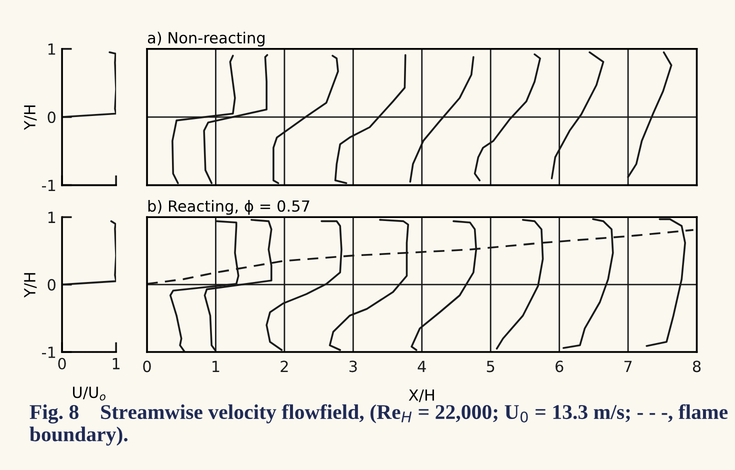  I want to click on x-tick-label: 8, so click(696, 366).